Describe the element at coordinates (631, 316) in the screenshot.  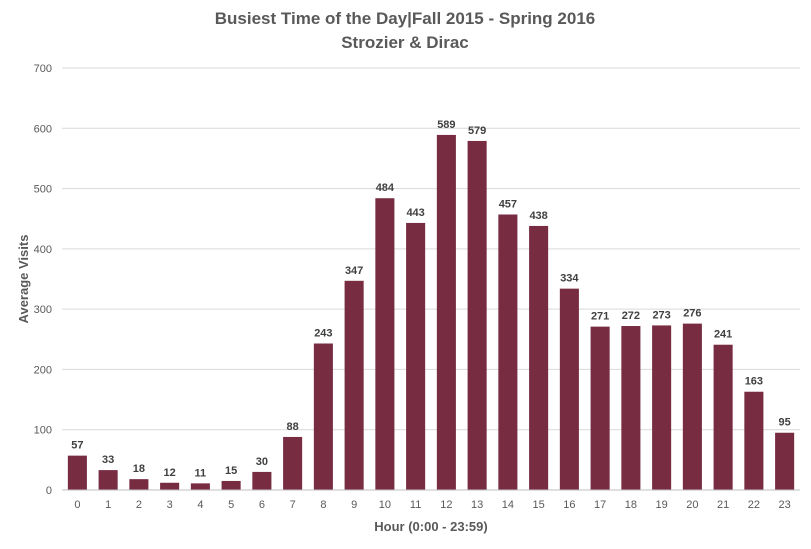
I see `data-label: 272` at that location.